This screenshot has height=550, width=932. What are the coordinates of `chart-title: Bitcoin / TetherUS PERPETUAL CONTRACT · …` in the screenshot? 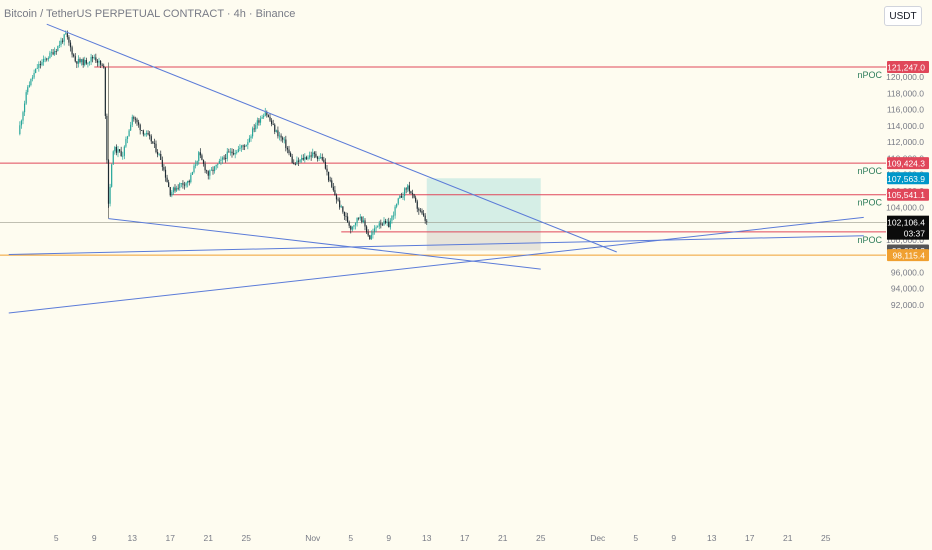 It's located at (150, 14).